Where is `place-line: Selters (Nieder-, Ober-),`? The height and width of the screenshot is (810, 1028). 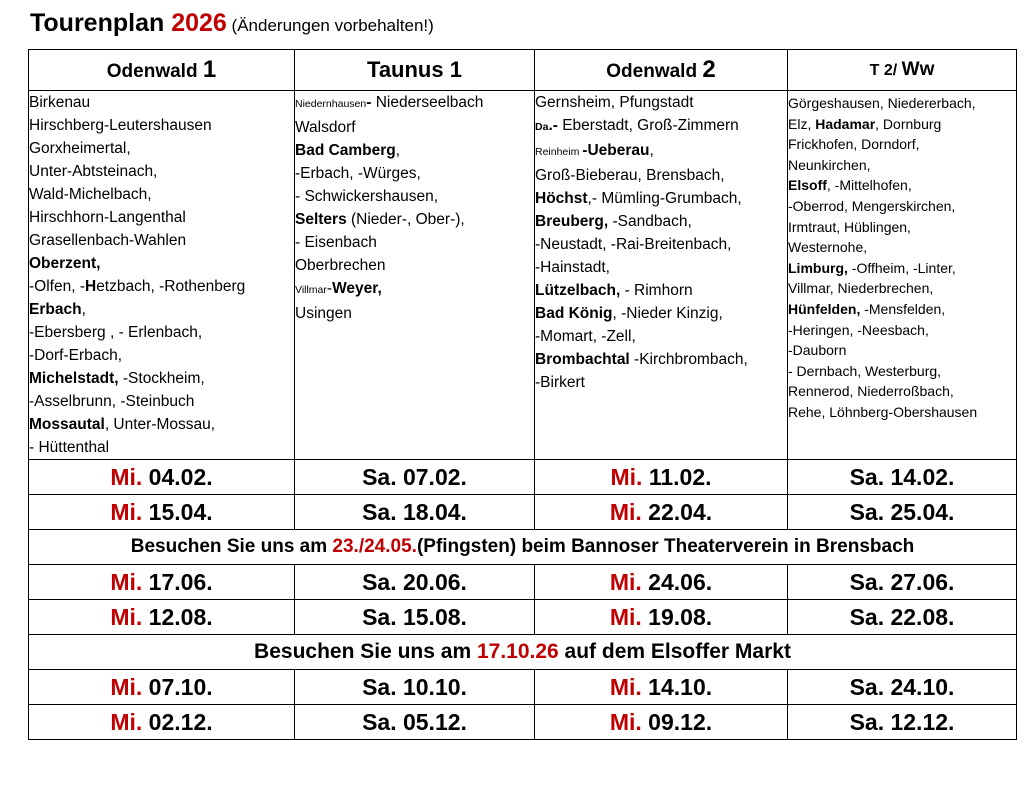
place-line: Selters (Nieder-, Ober-), is located at coordinates (380, 219).